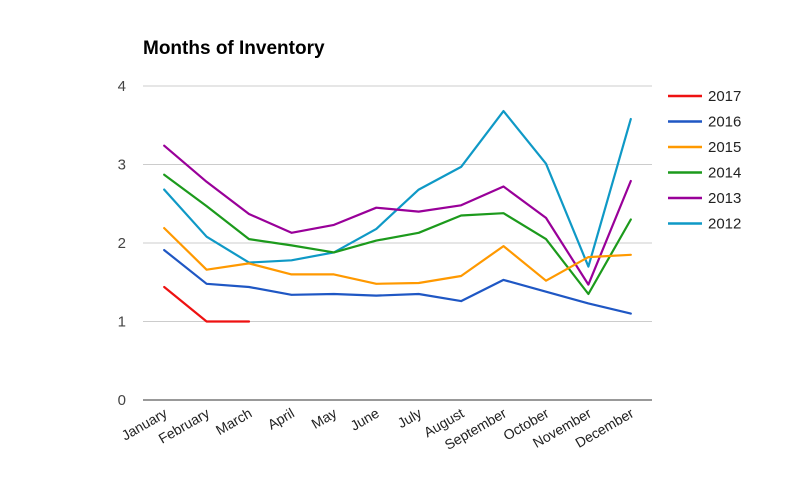  I want to click on legend-label: 2013, so click(724, 198).